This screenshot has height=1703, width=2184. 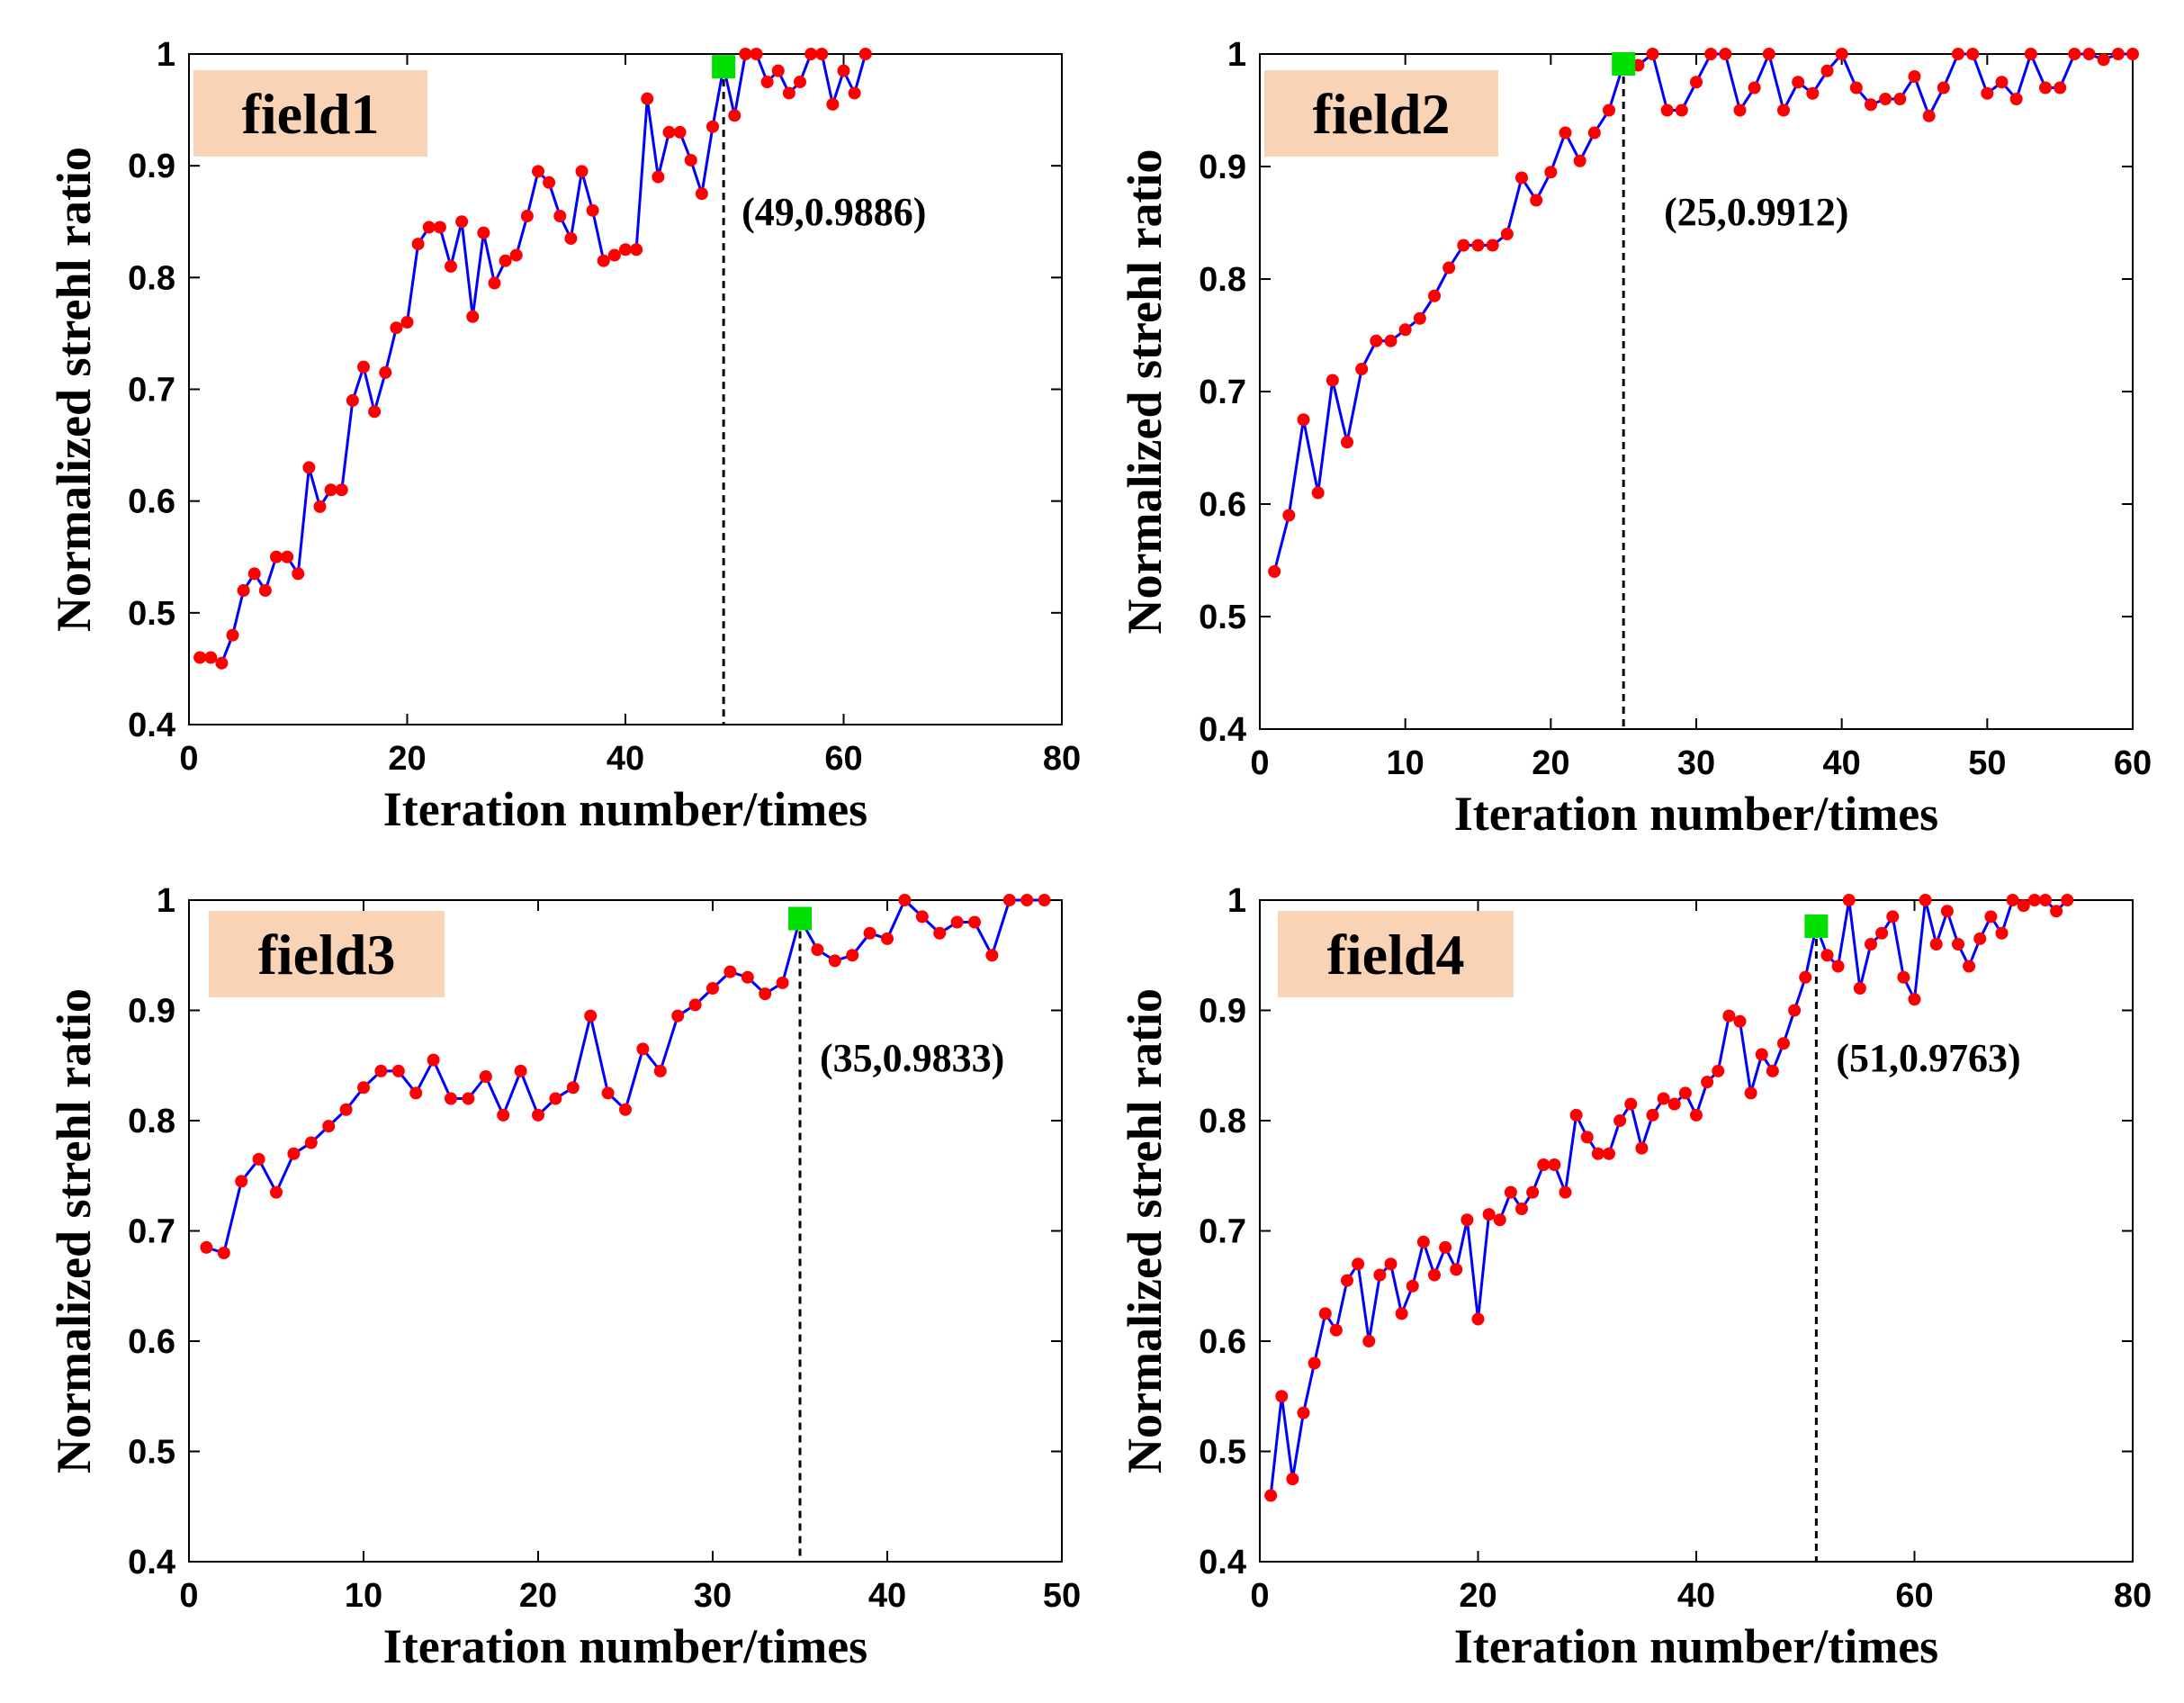 What do you see at coordinates (1928, 1058) in the screenshot?
I see `highlight-annotation: (51,0.9763)` at bounding box center [1928, 1058].